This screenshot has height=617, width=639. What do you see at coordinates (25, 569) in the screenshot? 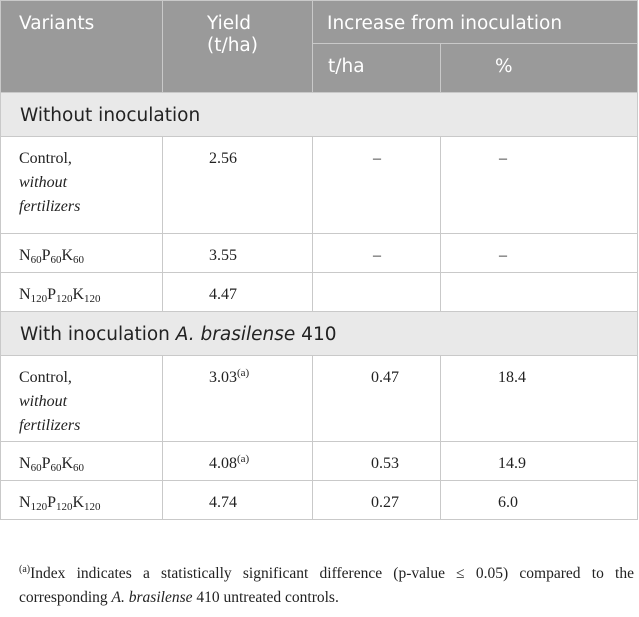
I see `footnote-mark: (a)` at bounding box center [25, 569].